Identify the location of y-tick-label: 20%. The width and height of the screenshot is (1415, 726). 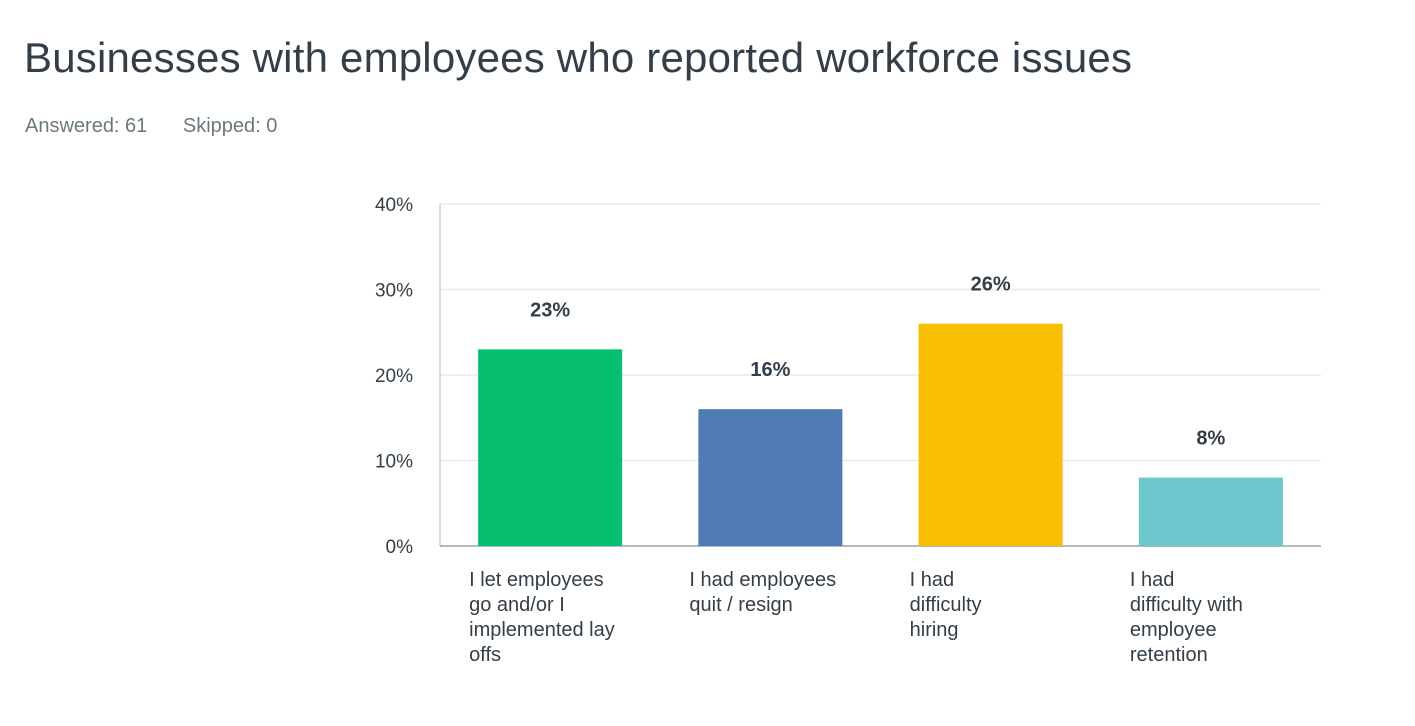
(394, 376).